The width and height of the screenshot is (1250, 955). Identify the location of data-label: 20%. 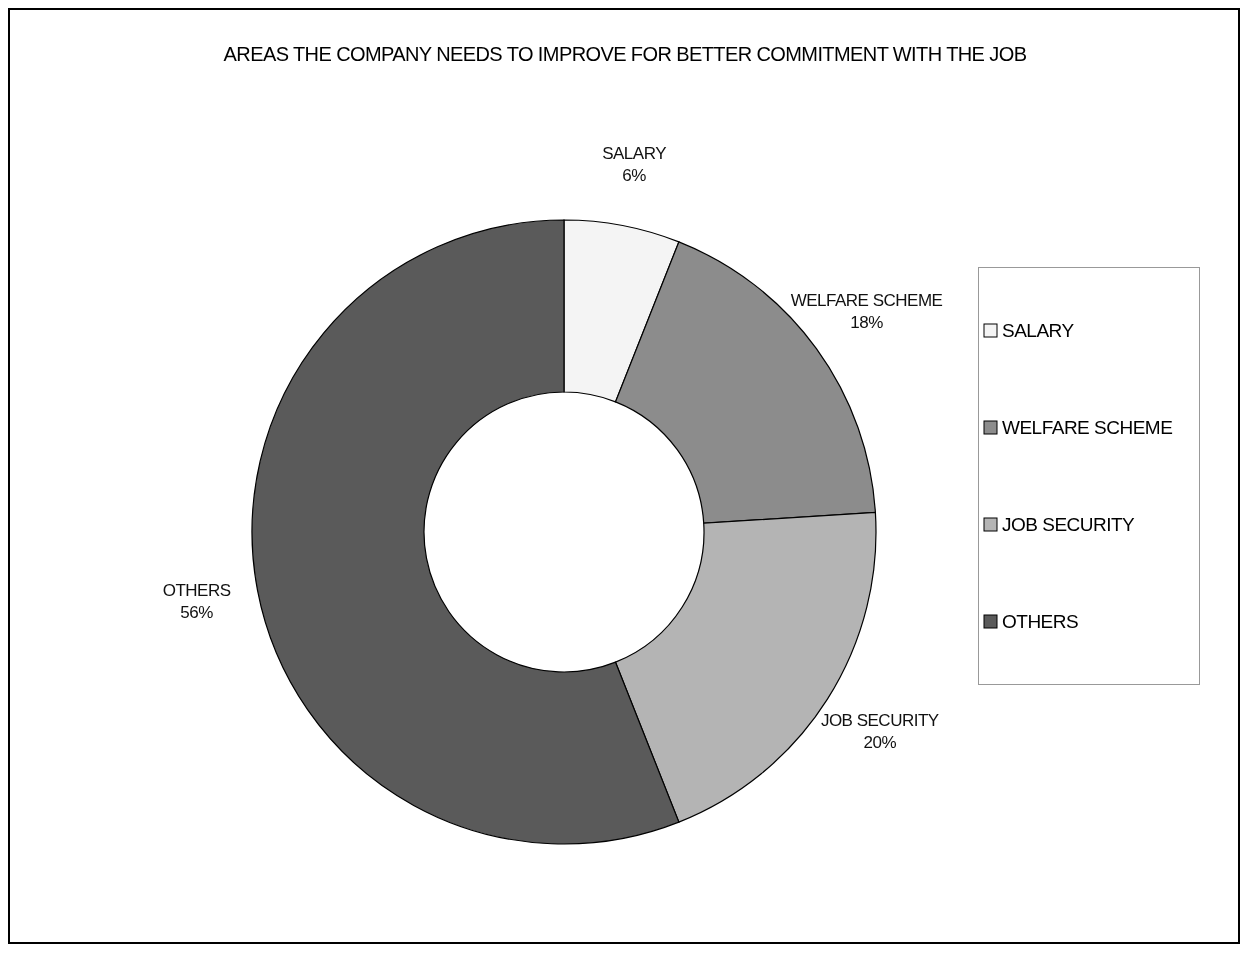
(880, 743).